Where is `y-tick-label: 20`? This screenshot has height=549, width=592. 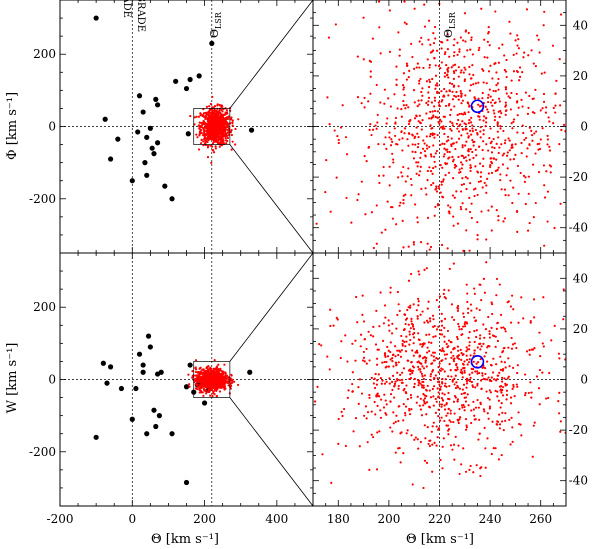 y-tick-label: 20 is located at coordinates (580, 329).